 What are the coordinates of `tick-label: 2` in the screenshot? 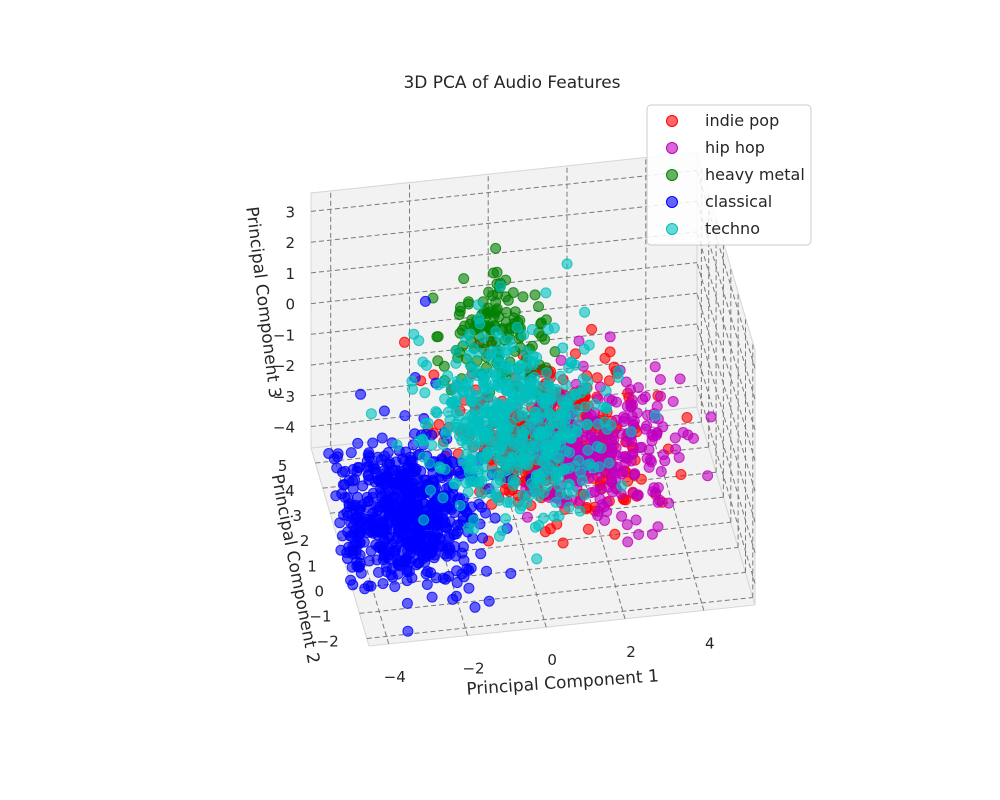 It's located at (631, 652).